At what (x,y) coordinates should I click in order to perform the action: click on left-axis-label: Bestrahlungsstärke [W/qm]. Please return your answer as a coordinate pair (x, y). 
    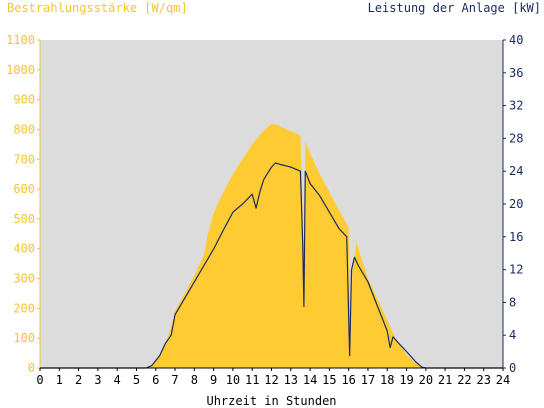
    Looking at the image, I should click on (97, 8).